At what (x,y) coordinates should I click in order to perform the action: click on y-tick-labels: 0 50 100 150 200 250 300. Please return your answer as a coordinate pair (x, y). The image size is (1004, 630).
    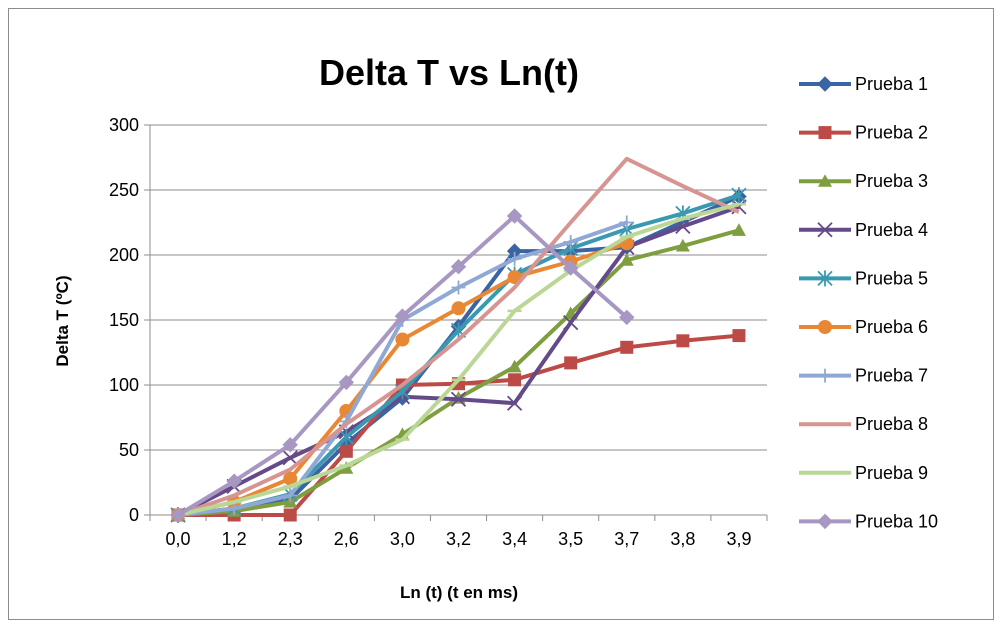
    Looking at the image, I should click on (124, 320).